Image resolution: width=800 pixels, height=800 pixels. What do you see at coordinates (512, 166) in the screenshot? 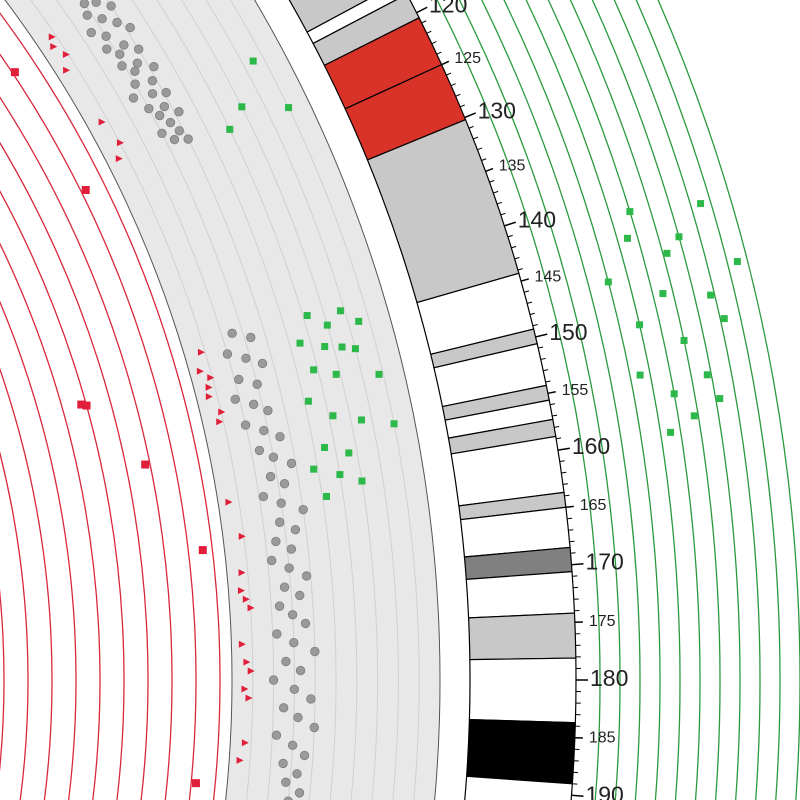
I see `tick-label: 135` at bounding box center [512, 166].